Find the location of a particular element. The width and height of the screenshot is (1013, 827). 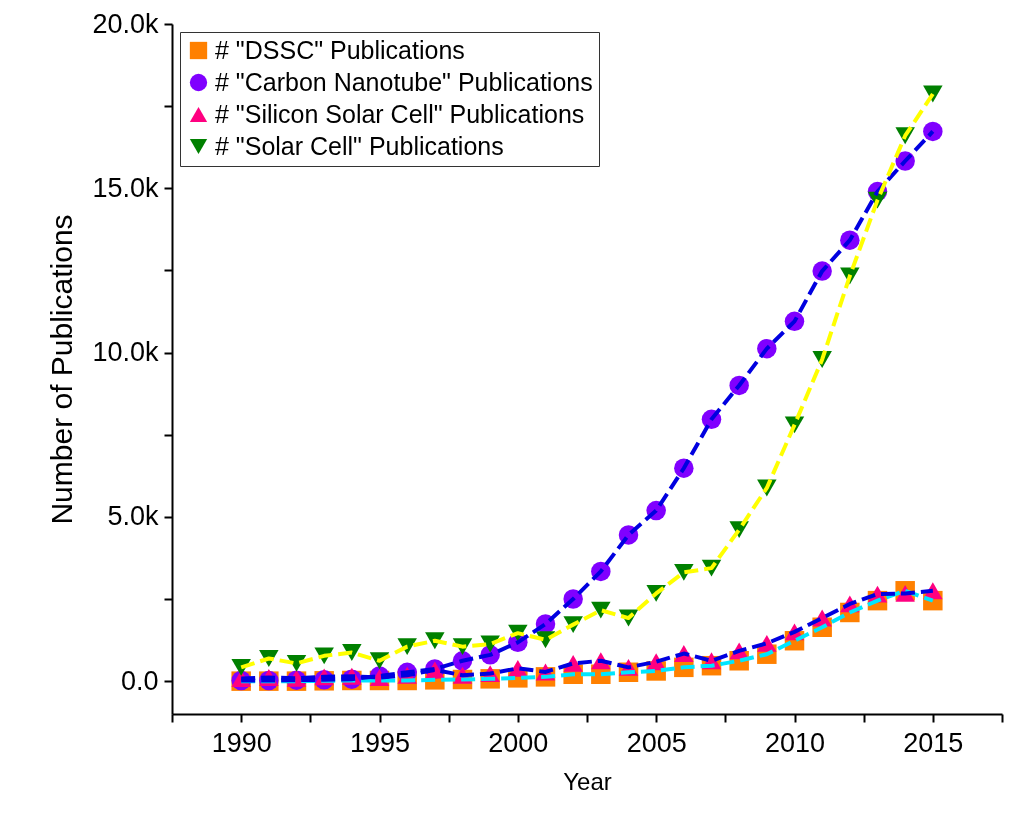

legend-label: # "Solar Cell" Publications is located at coordinates (359, 145).